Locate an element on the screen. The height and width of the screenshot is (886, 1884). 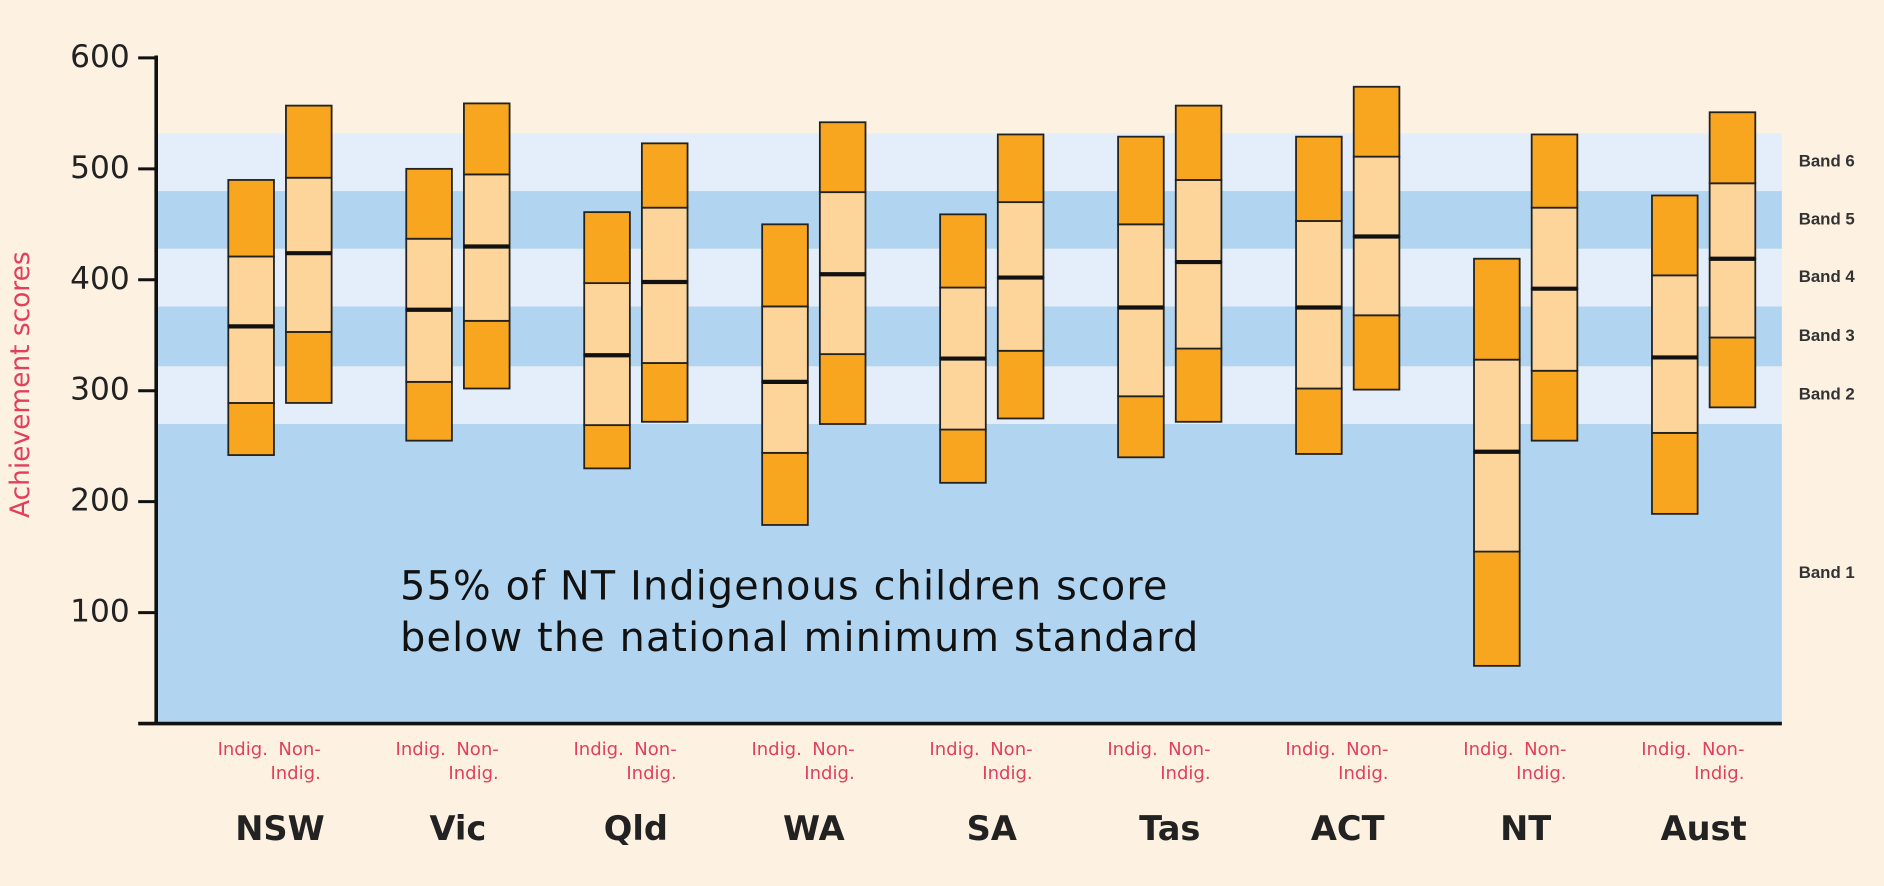
y-tick-label: 200 is located at coordinates (100, 501).